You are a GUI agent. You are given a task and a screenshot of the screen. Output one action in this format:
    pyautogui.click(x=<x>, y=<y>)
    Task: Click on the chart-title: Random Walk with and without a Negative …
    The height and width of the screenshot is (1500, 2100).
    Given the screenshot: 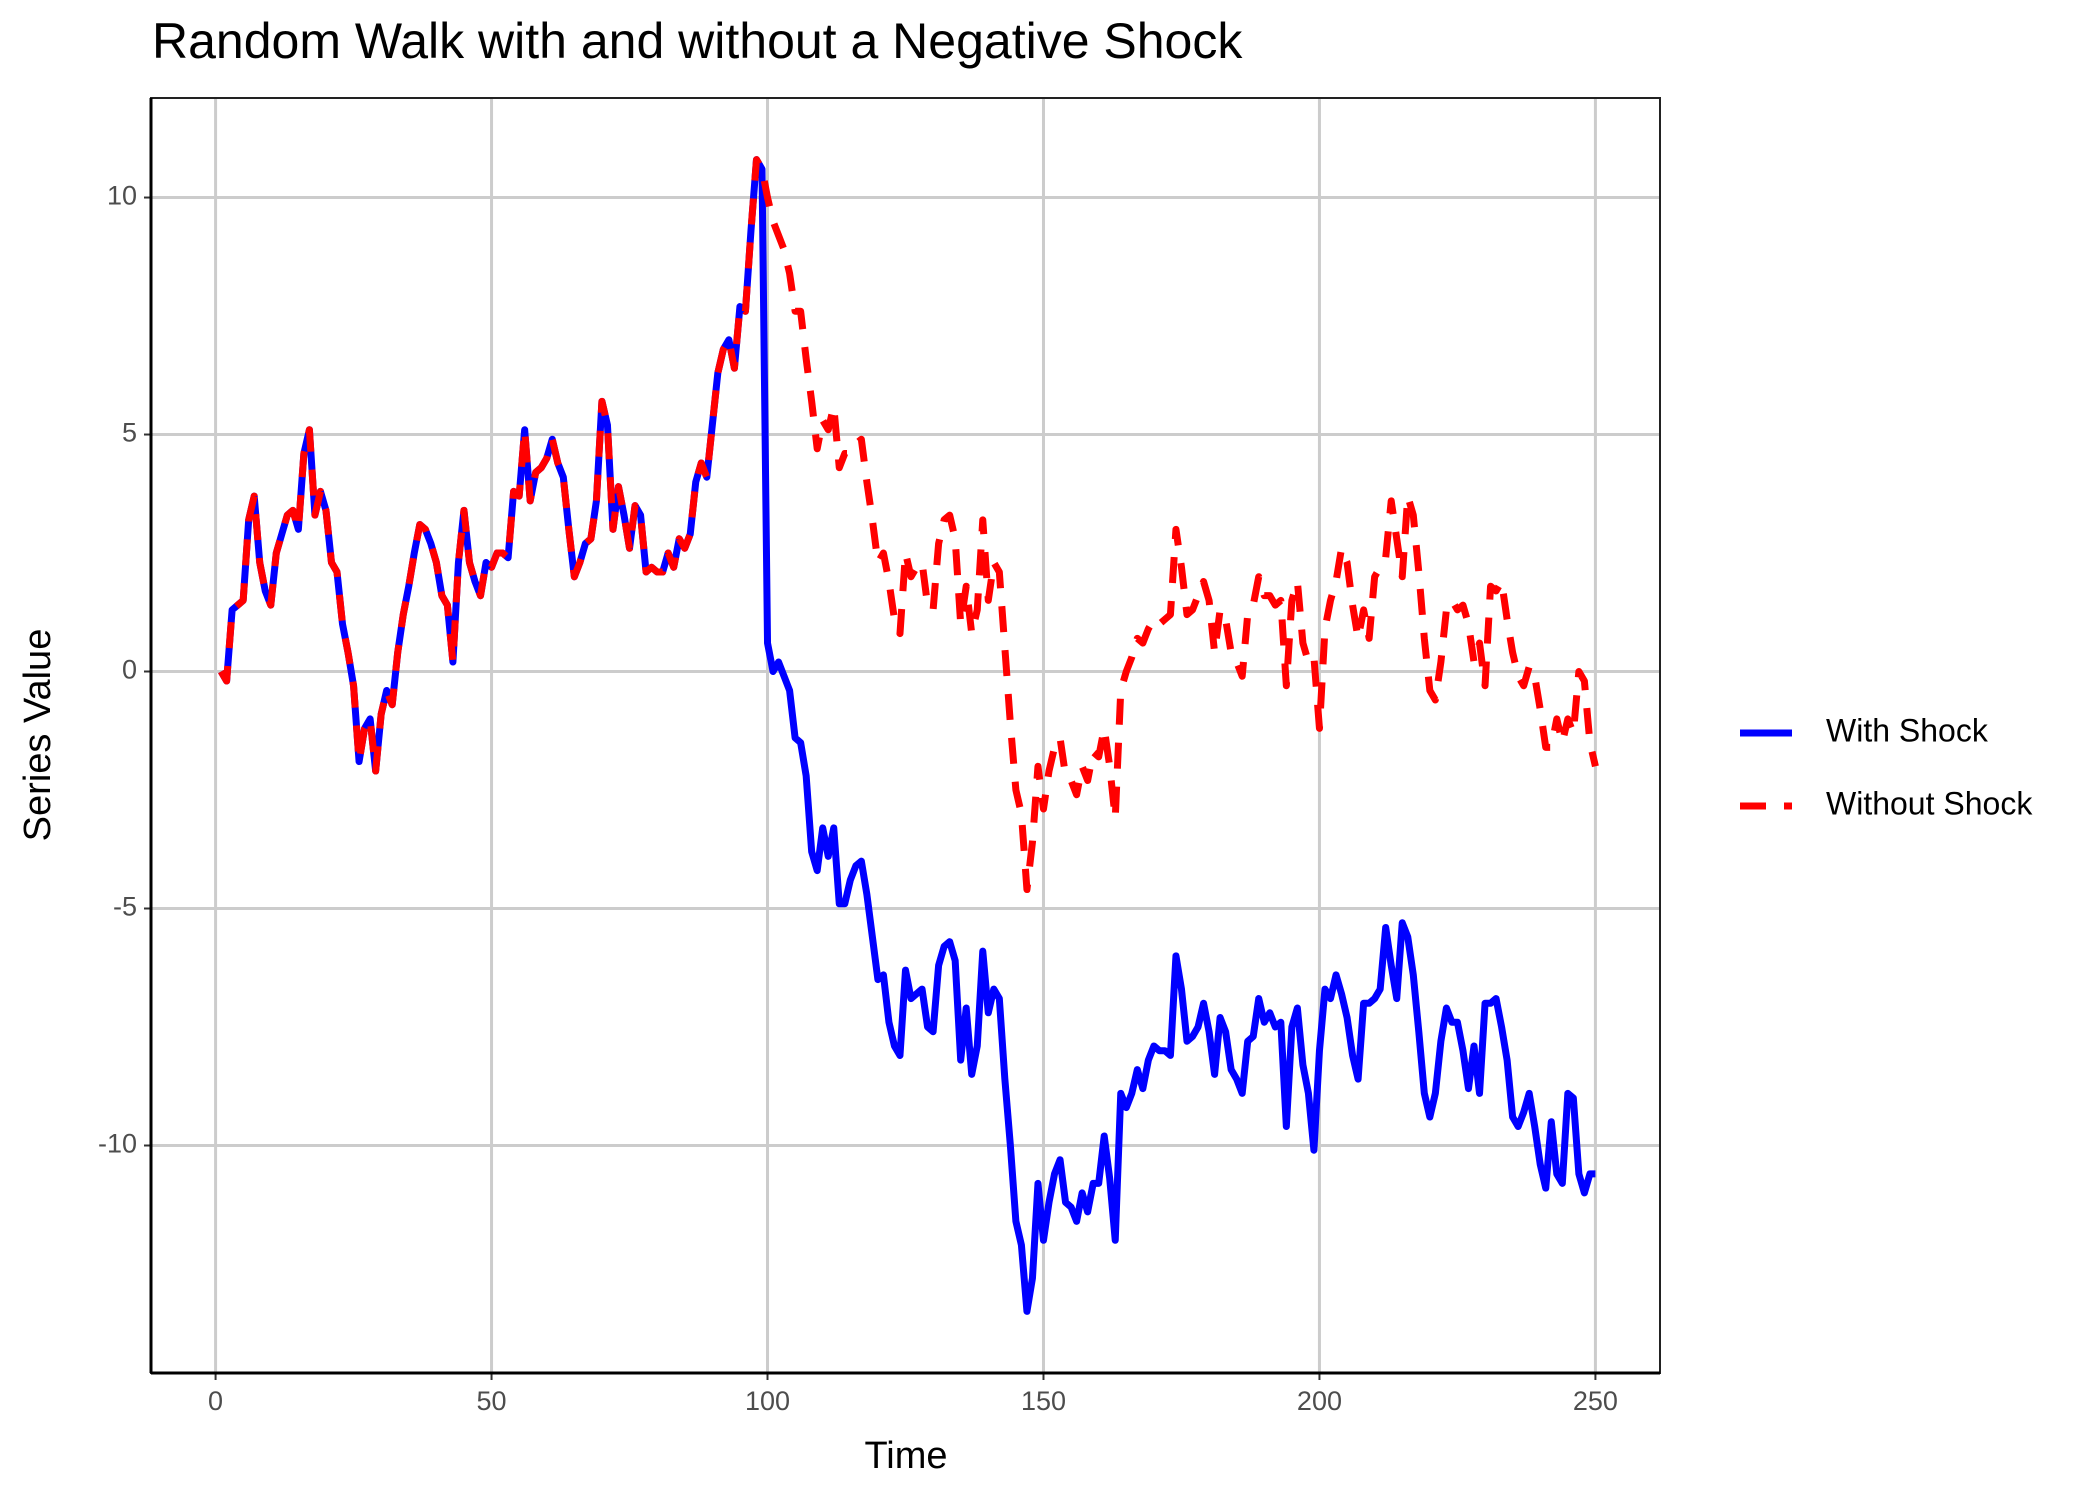 What is the action you would take?
    pyautogui.click(x=697, y=41)
    